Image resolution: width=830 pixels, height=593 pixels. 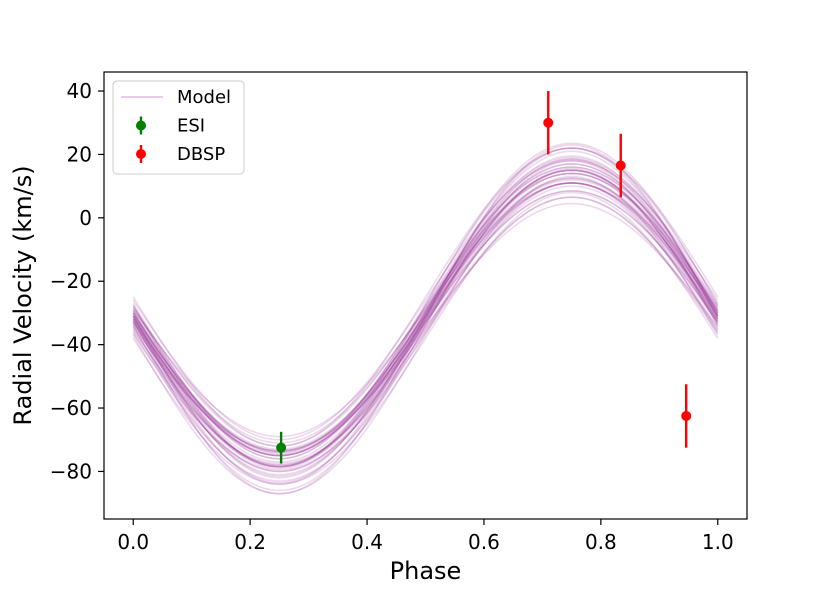 I want to click on x-tick-label-3: 0.6, so click(x=484, y=542).